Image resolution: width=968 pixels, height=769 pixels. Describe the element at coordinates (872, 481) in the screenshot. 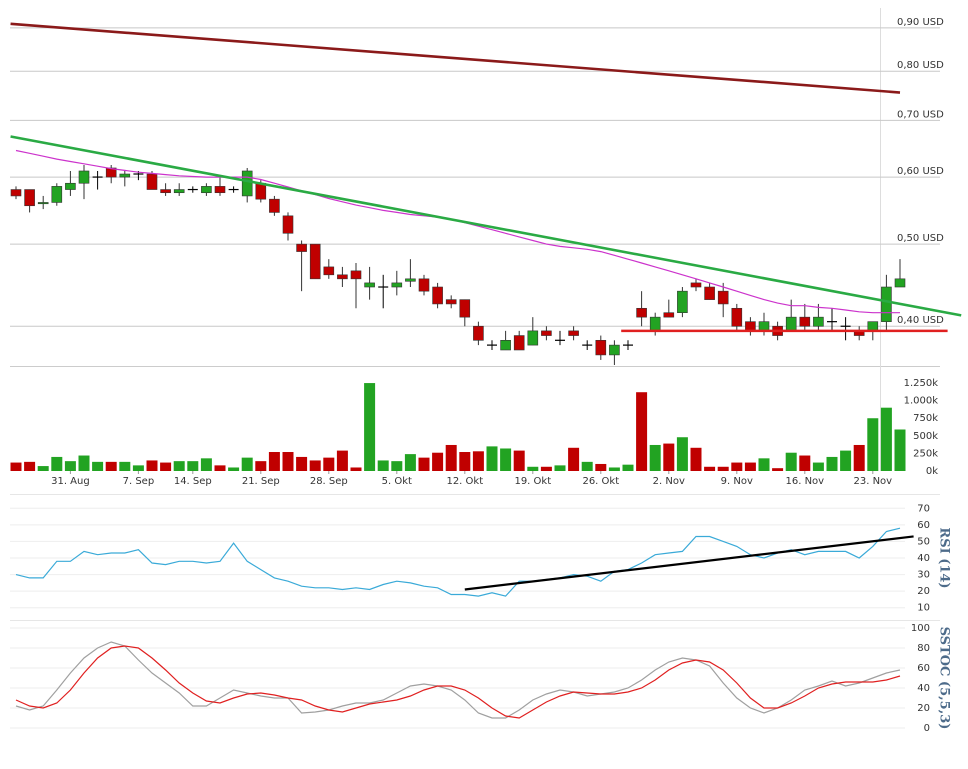

I see `x-tick-label: 23. Nov` at that location.